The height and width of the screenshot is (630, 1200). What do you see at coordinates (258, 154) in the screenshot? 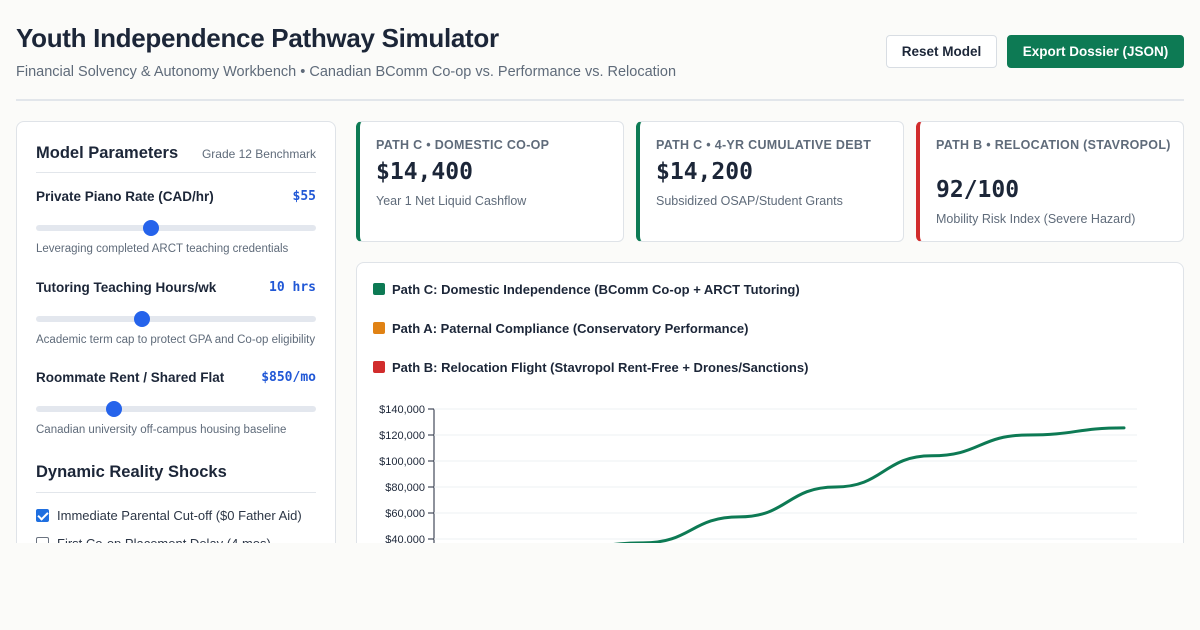
I see `benchmark-badge: Grade 12 Benchmark` at bounding box center [258, 154].